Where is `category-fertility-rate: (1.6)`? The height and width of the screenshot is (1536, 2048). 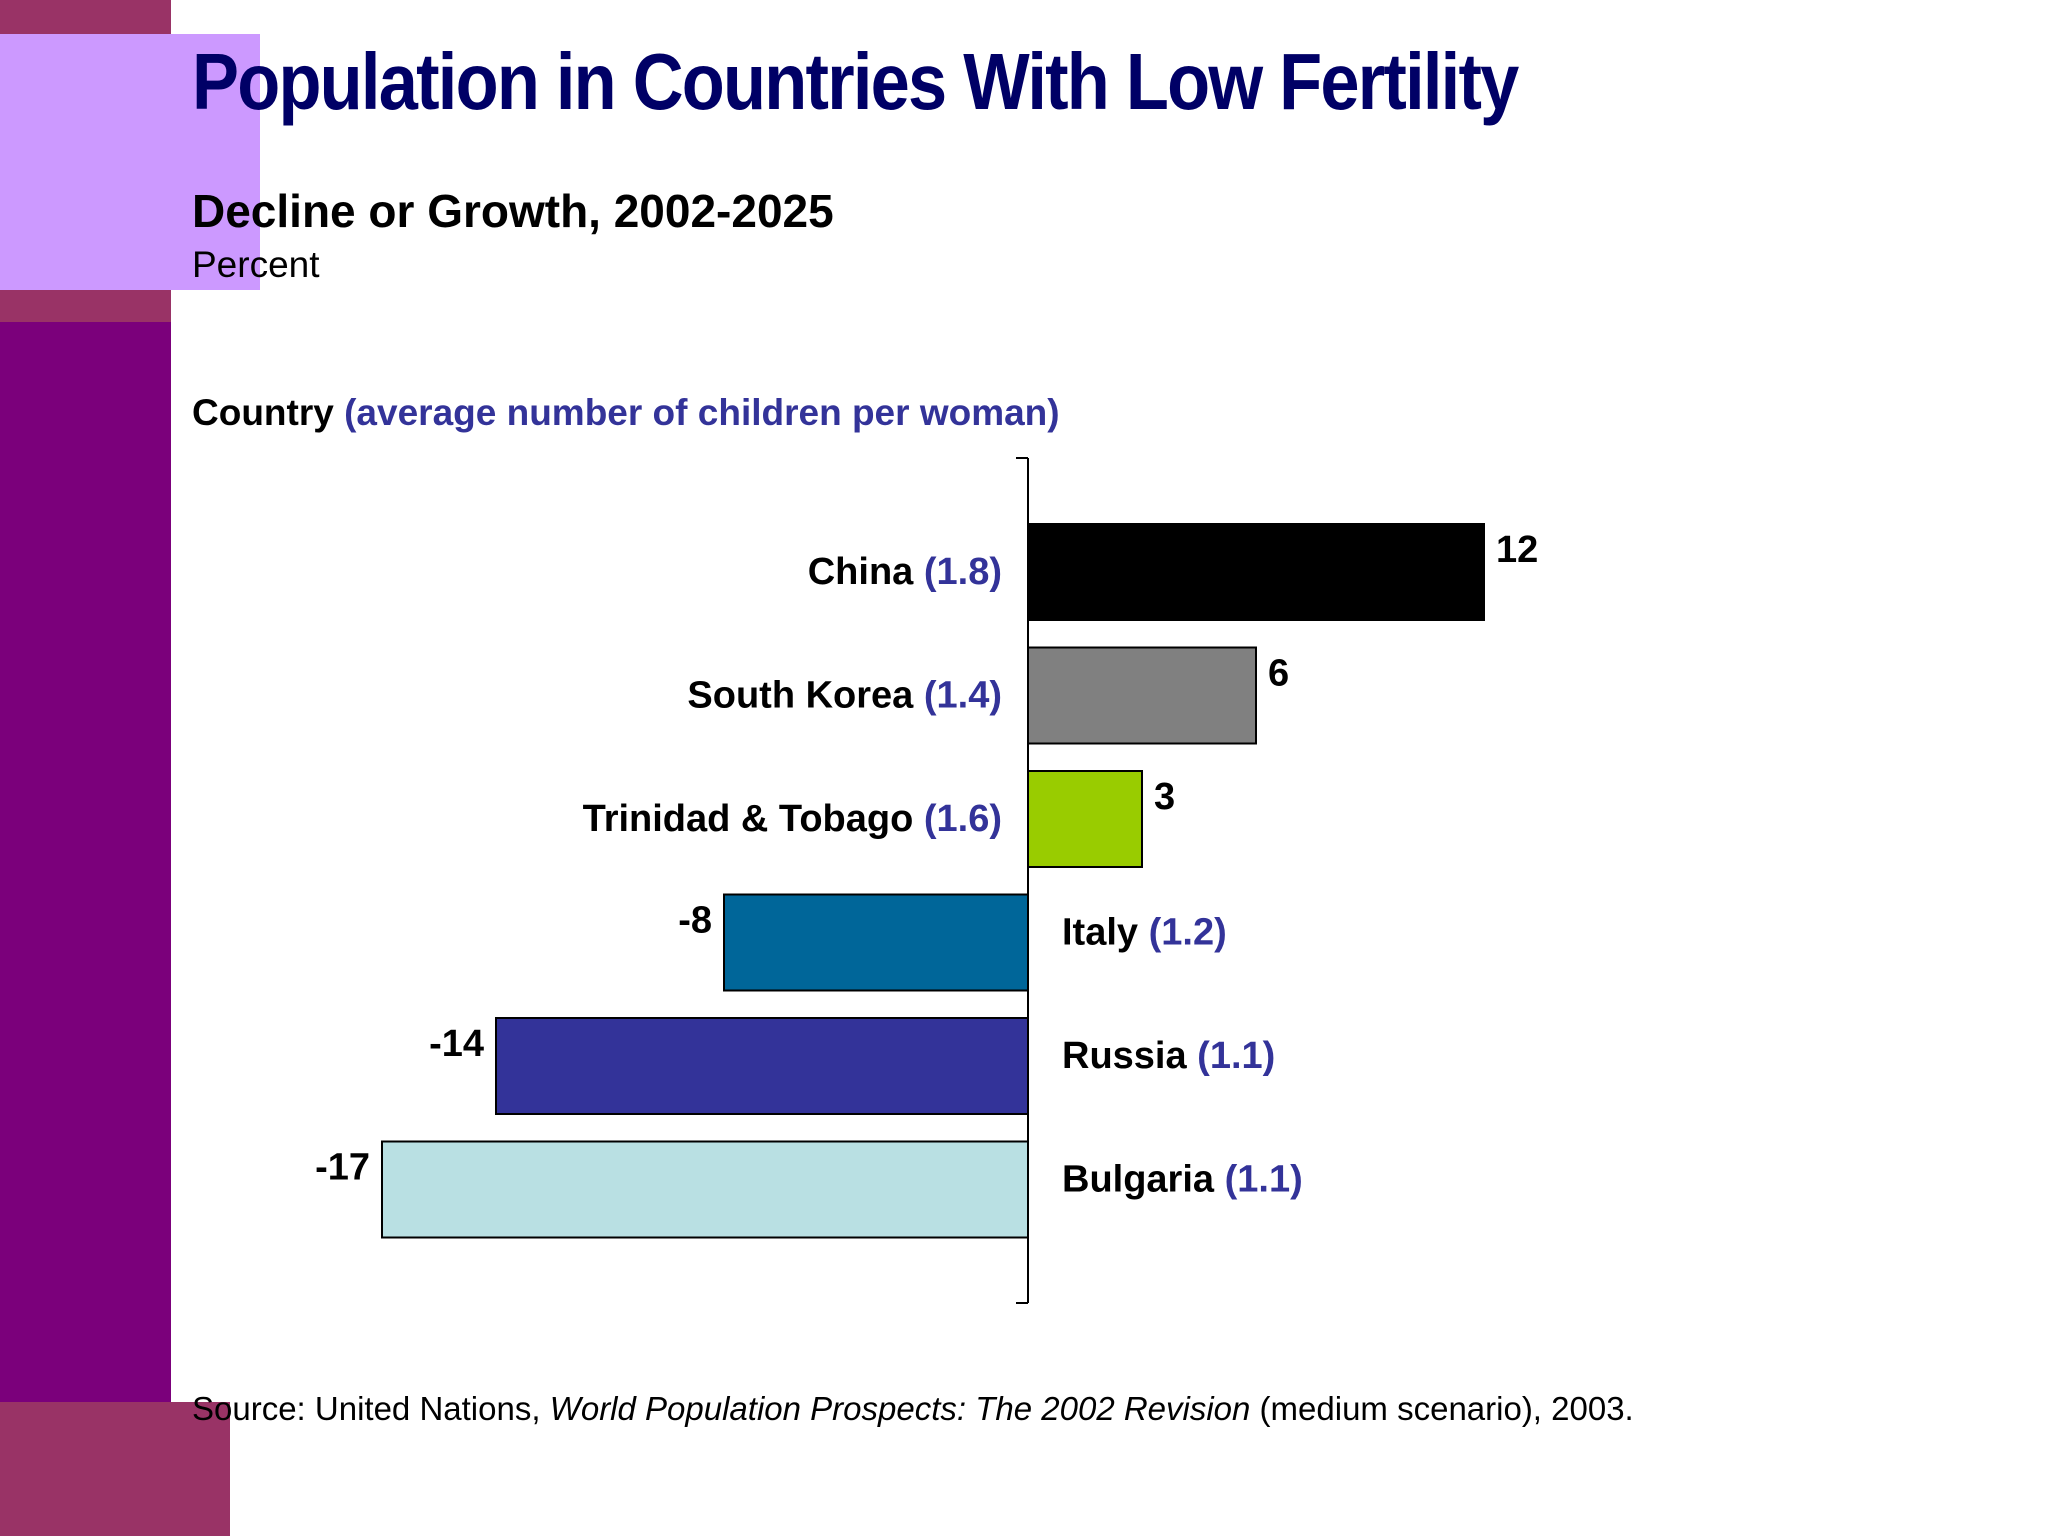 category-fertility-rate: (1.6) is located at coordinates (963, 819).